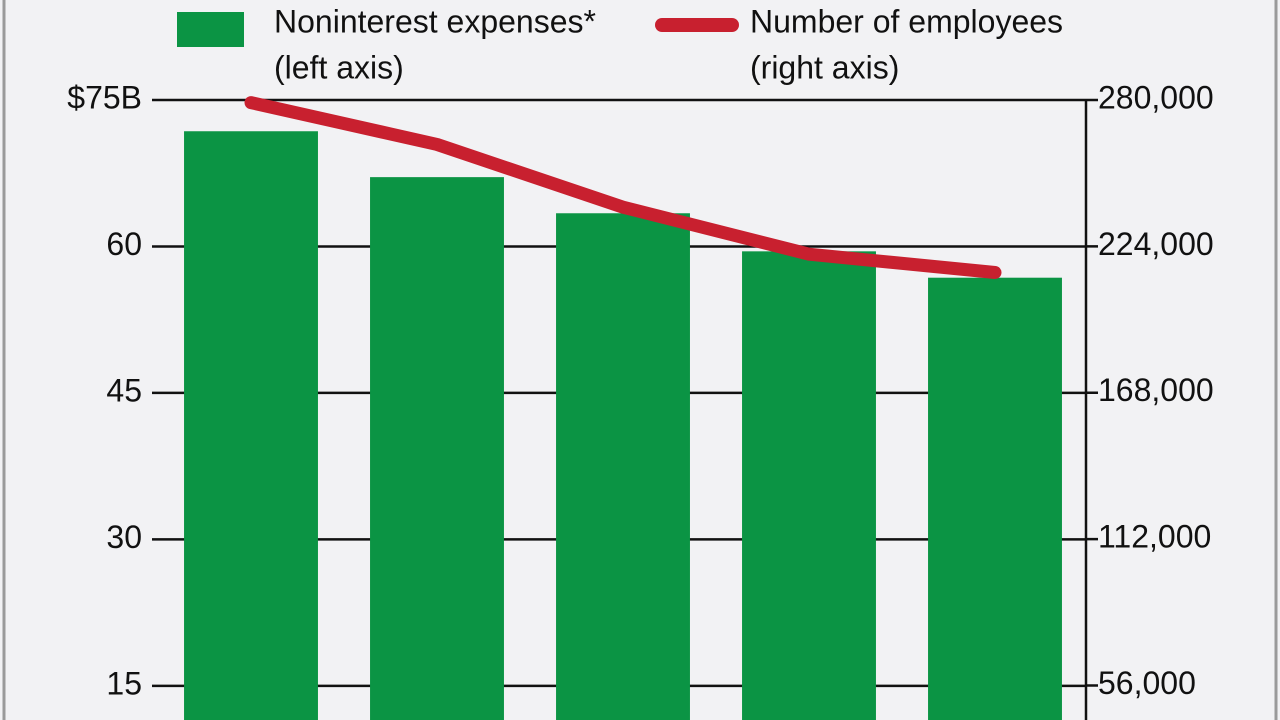  What do you see at coordinates (339, 67) in the screenshot?
I see `legend-note: (left axis)` at bounding box center [339, 67].